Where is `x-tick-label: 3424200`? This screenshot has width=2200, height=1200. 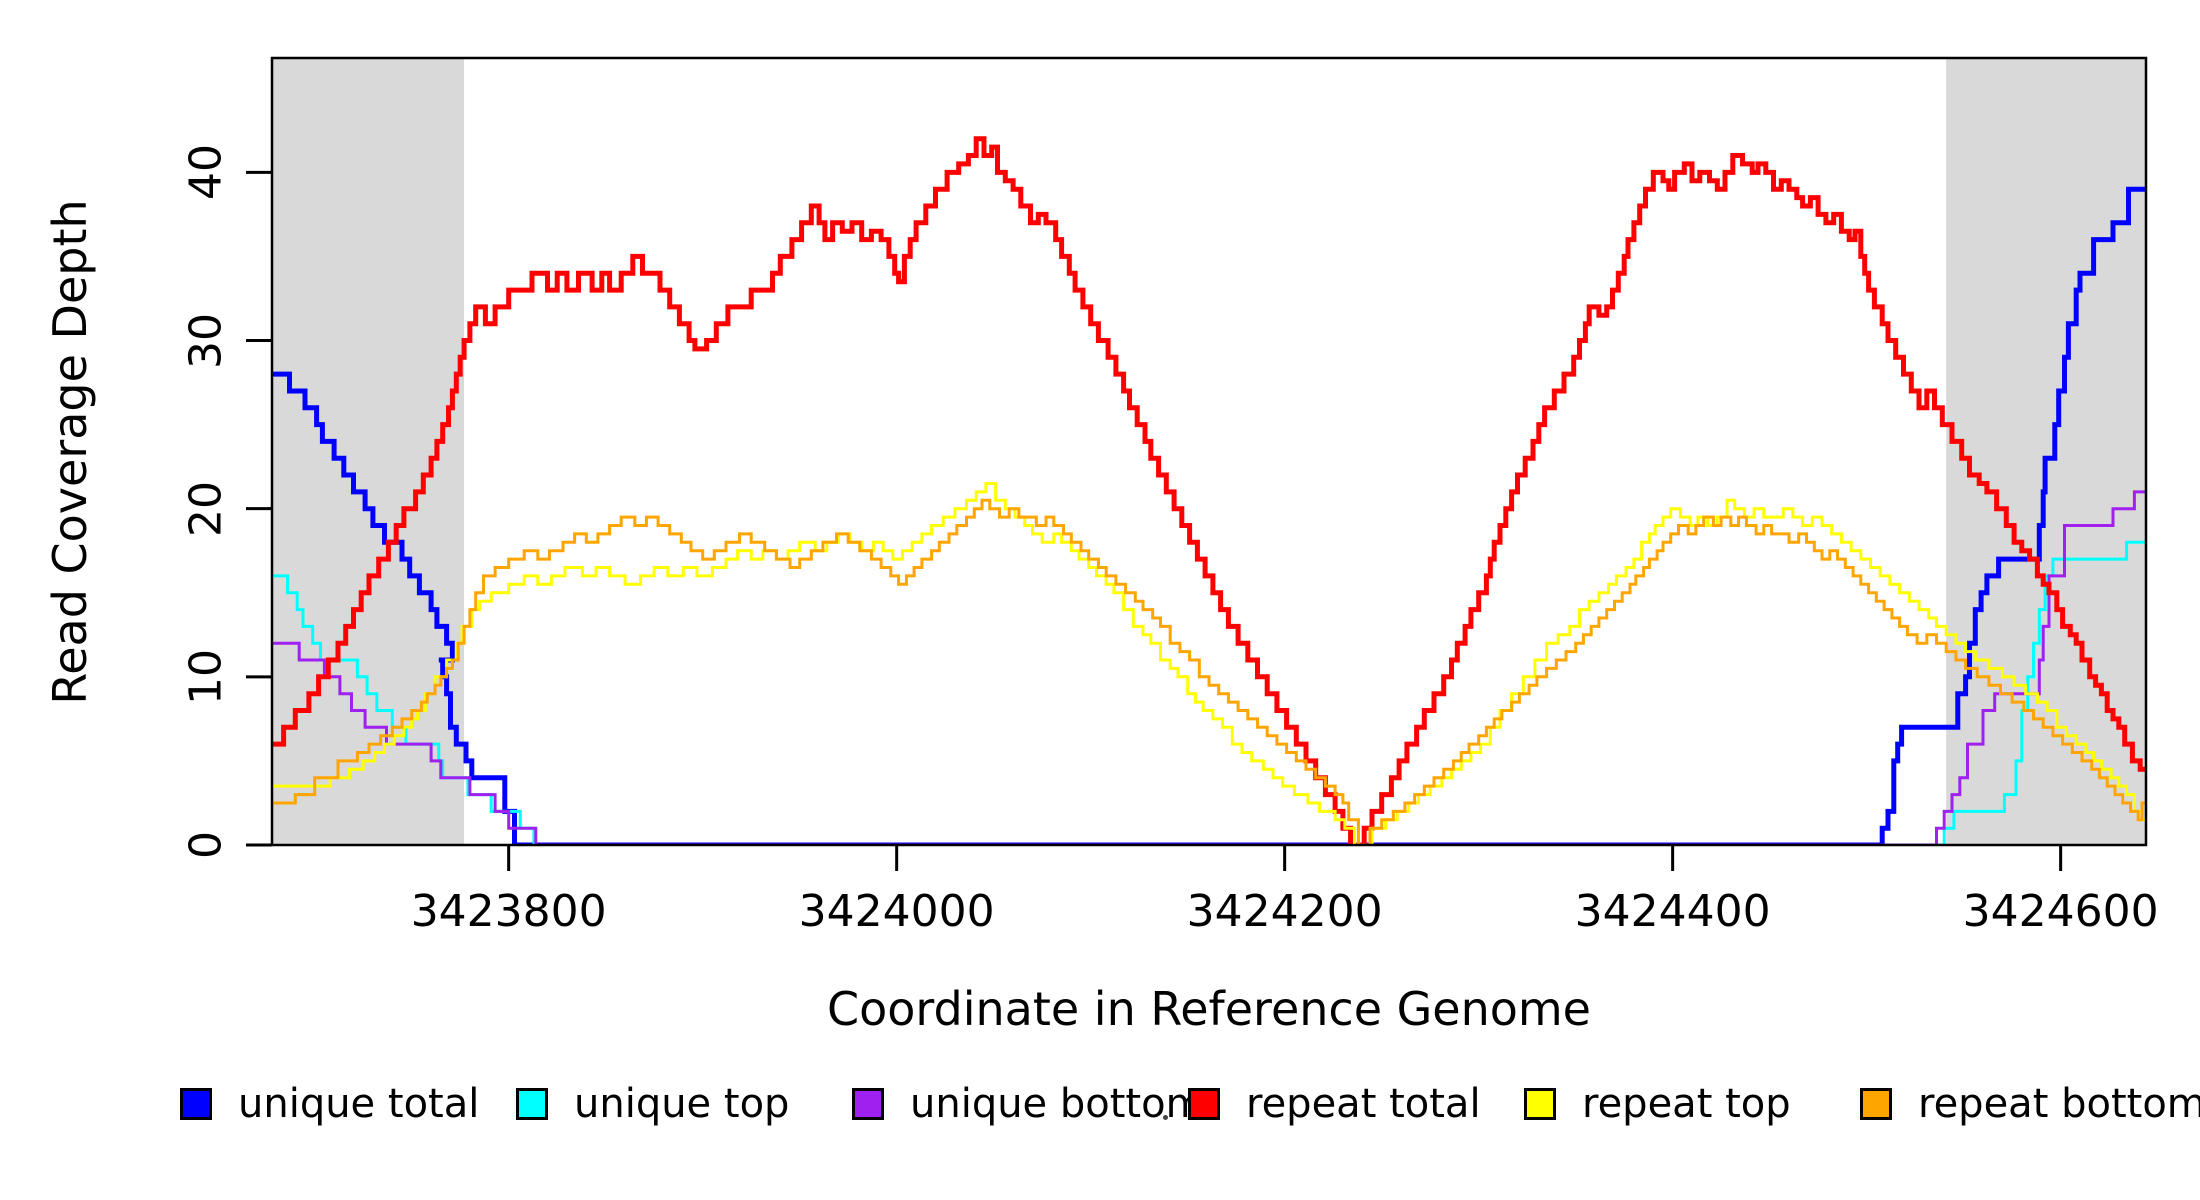
x-tick-label: 3424200 is located at coordinates (1284, 911).